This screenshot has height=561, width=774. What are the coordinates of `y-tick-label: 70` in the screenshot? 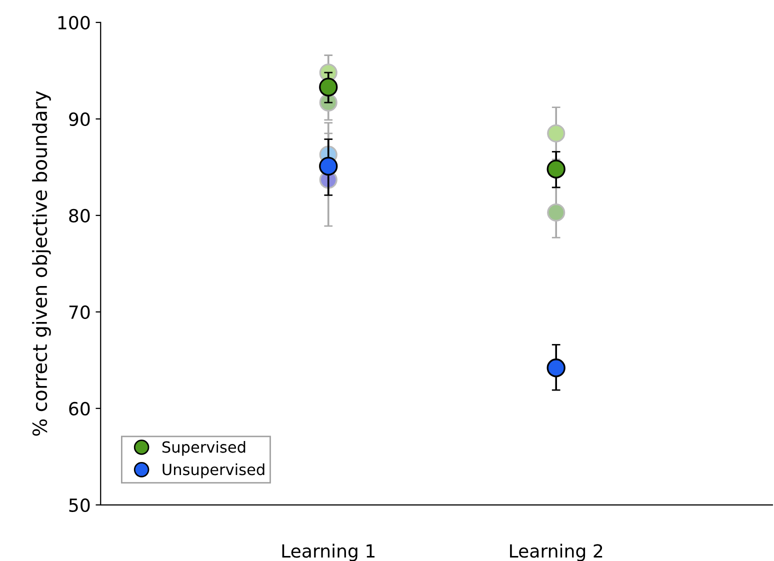 It's located at (79, 312).